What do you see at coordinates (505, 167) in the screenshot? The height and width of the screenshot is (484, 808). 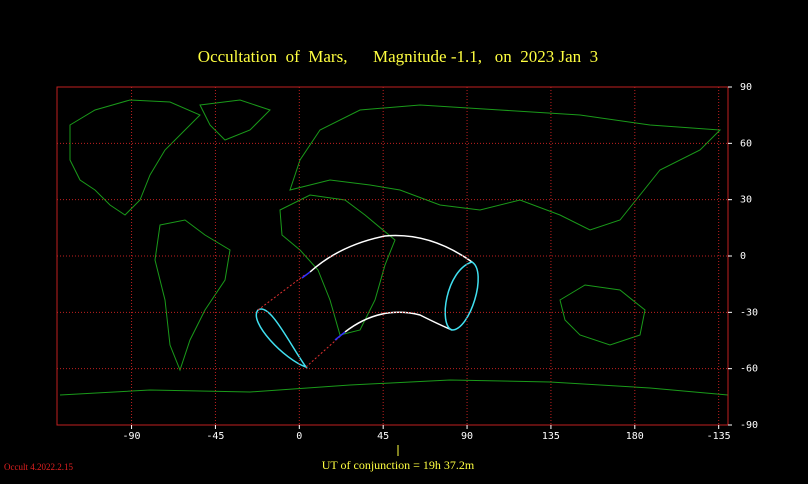 I see `eurasia` at bounding box center [505, 167].